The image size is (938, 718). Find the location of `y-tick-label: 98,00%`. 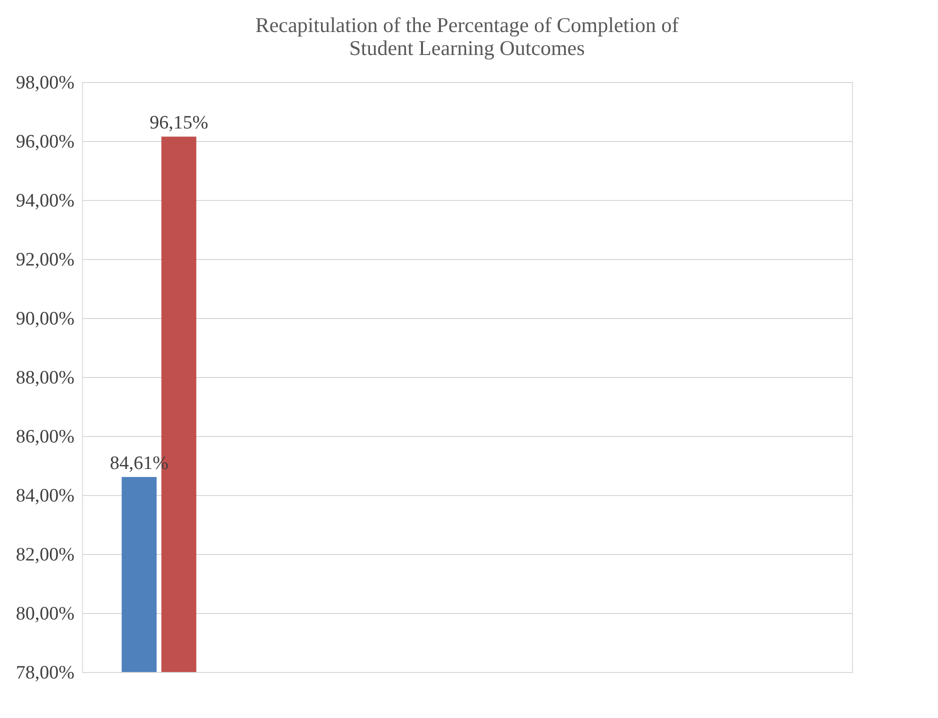

y-tick-label: 98,00% is located at coordinates (45, 83).